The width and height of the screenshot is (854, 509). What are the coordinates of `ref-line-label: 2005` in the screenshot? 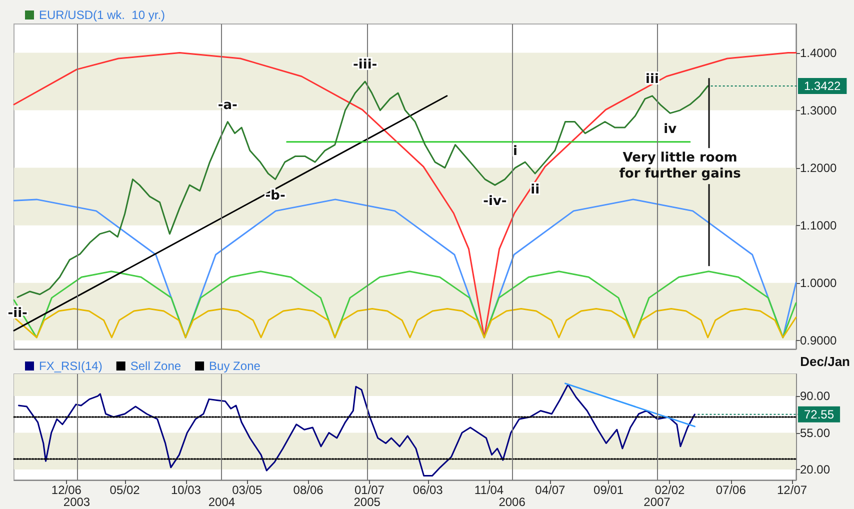 It's located at (367, 502).